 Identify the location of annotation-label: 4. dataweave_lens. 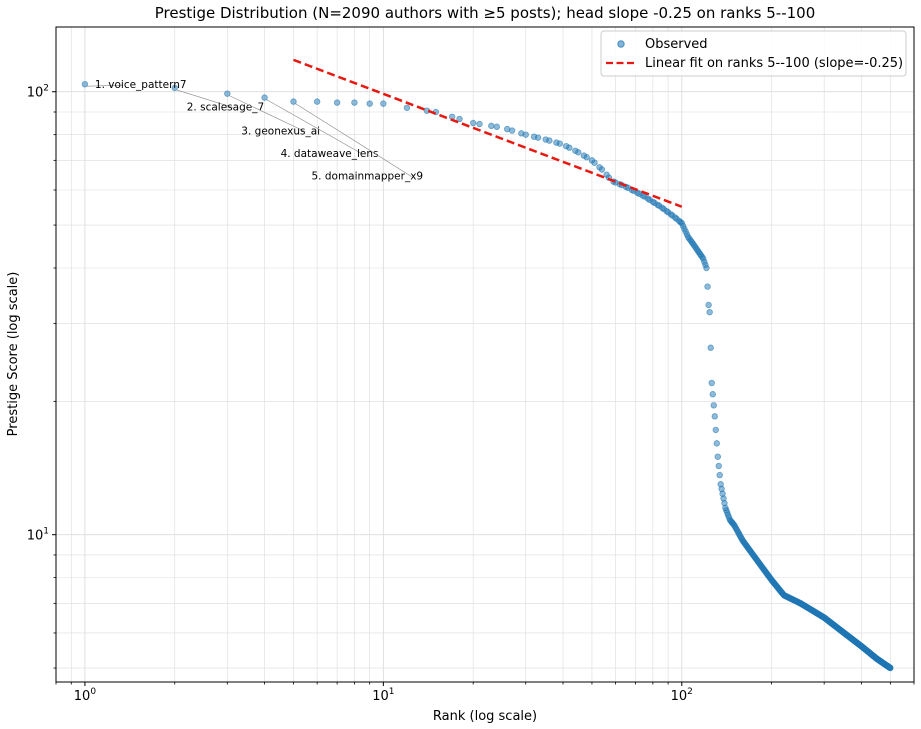
(330, 154).